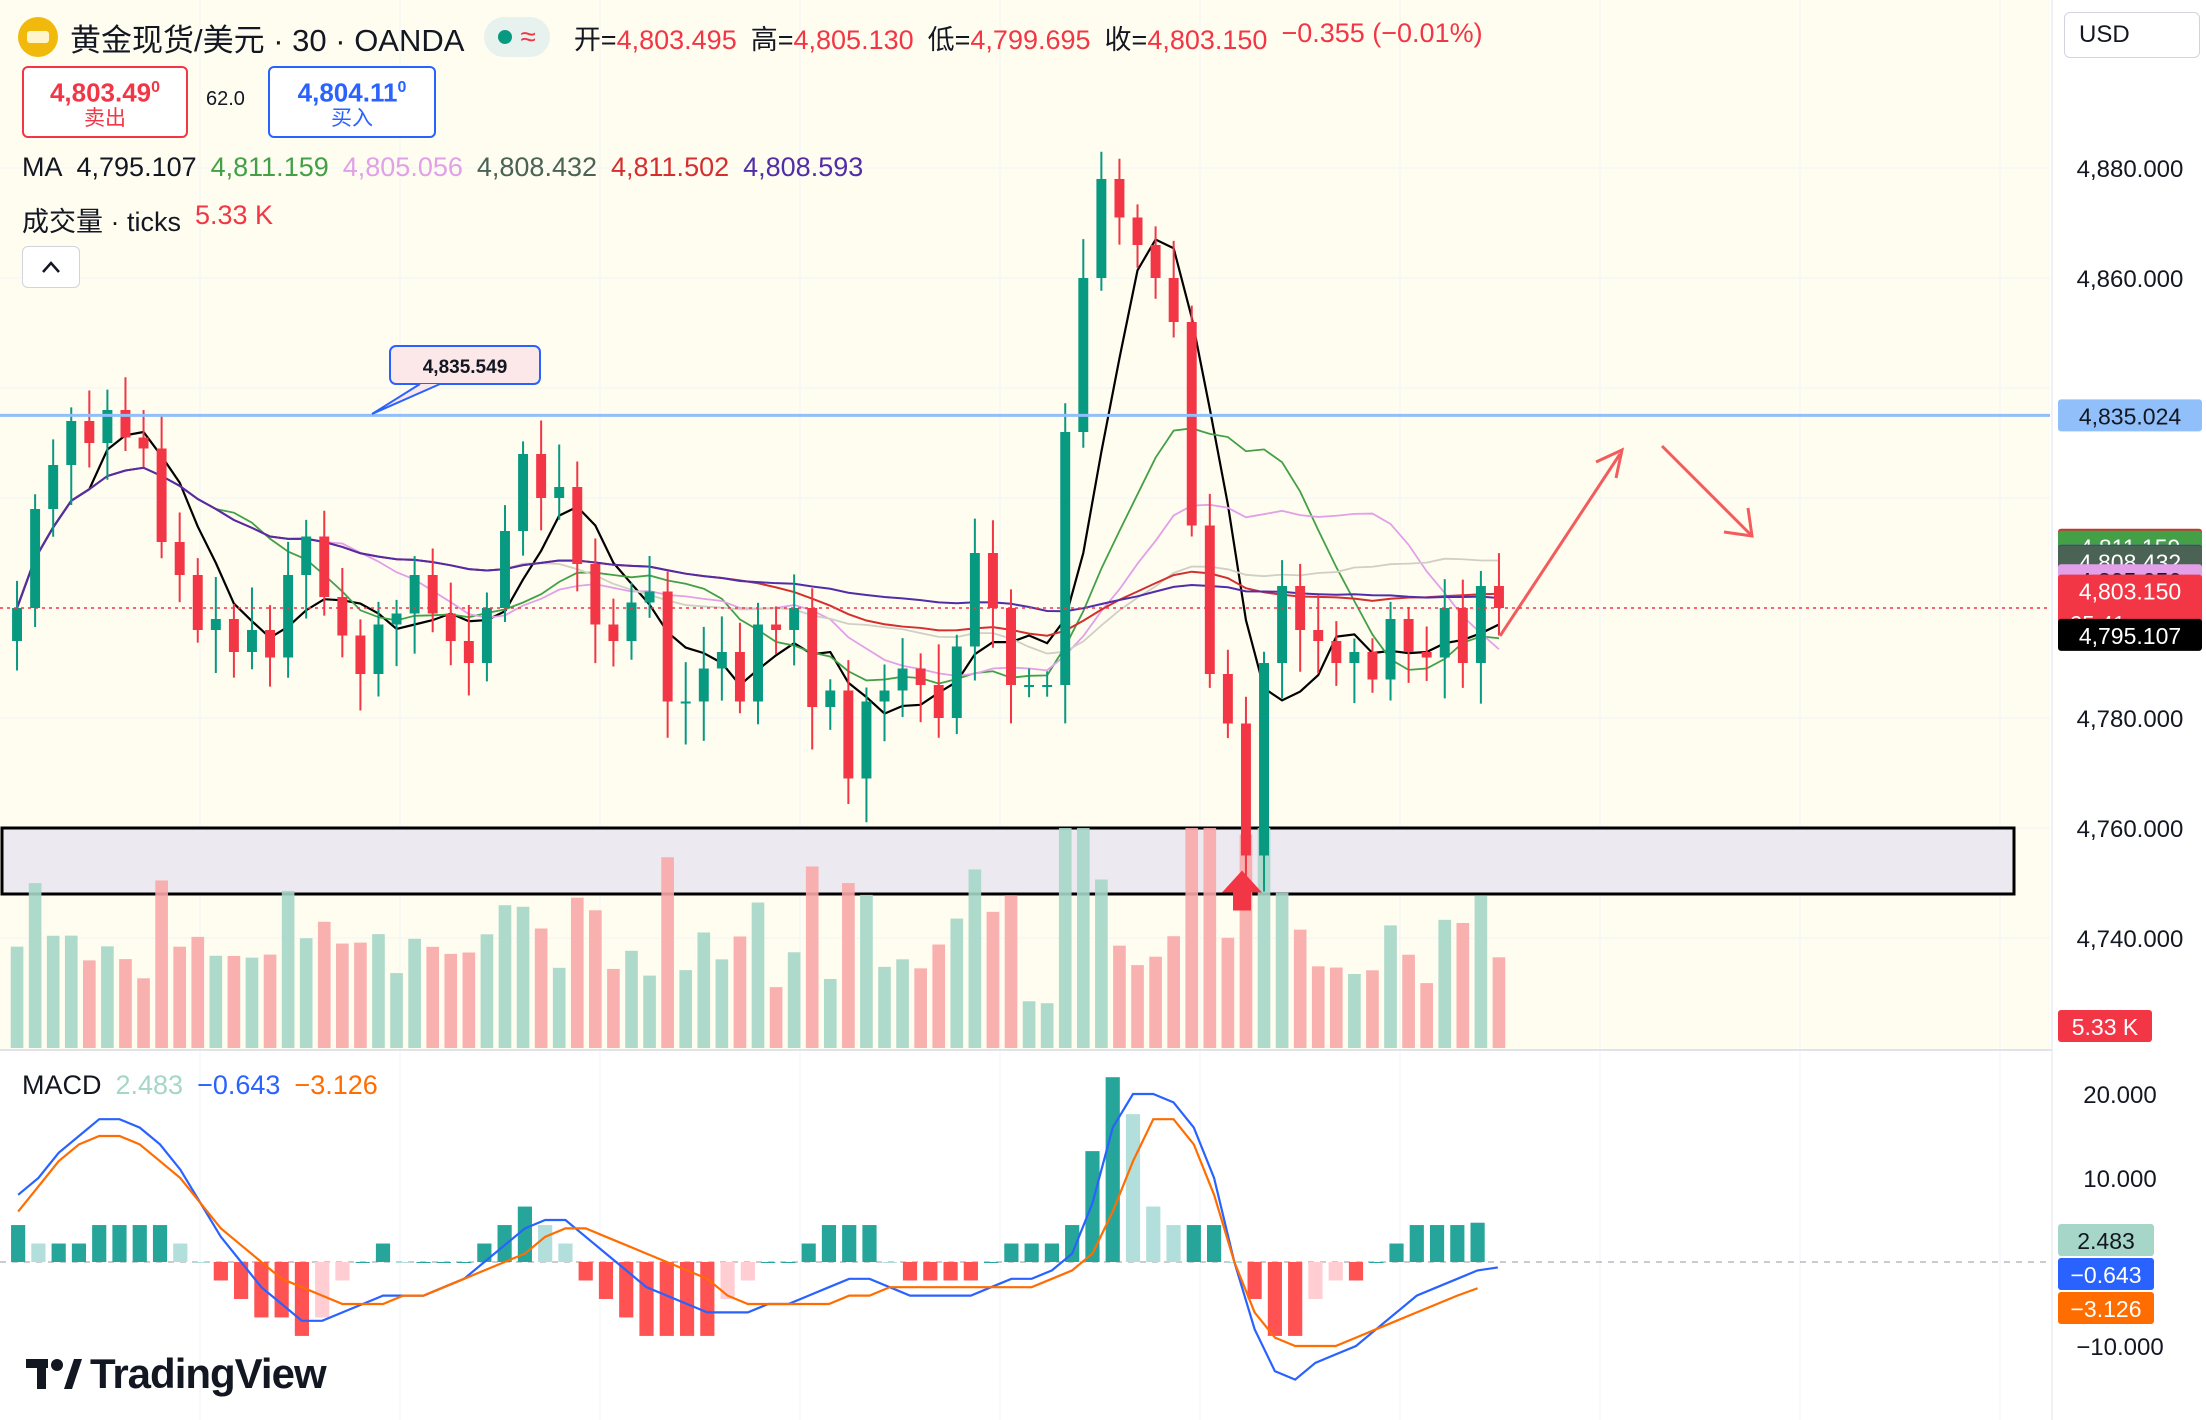  What do you see at coordinates (105, 102) in the screenshot?
I see `sell-button: 4,803.490 卖出` at bounding box center [105, 102].